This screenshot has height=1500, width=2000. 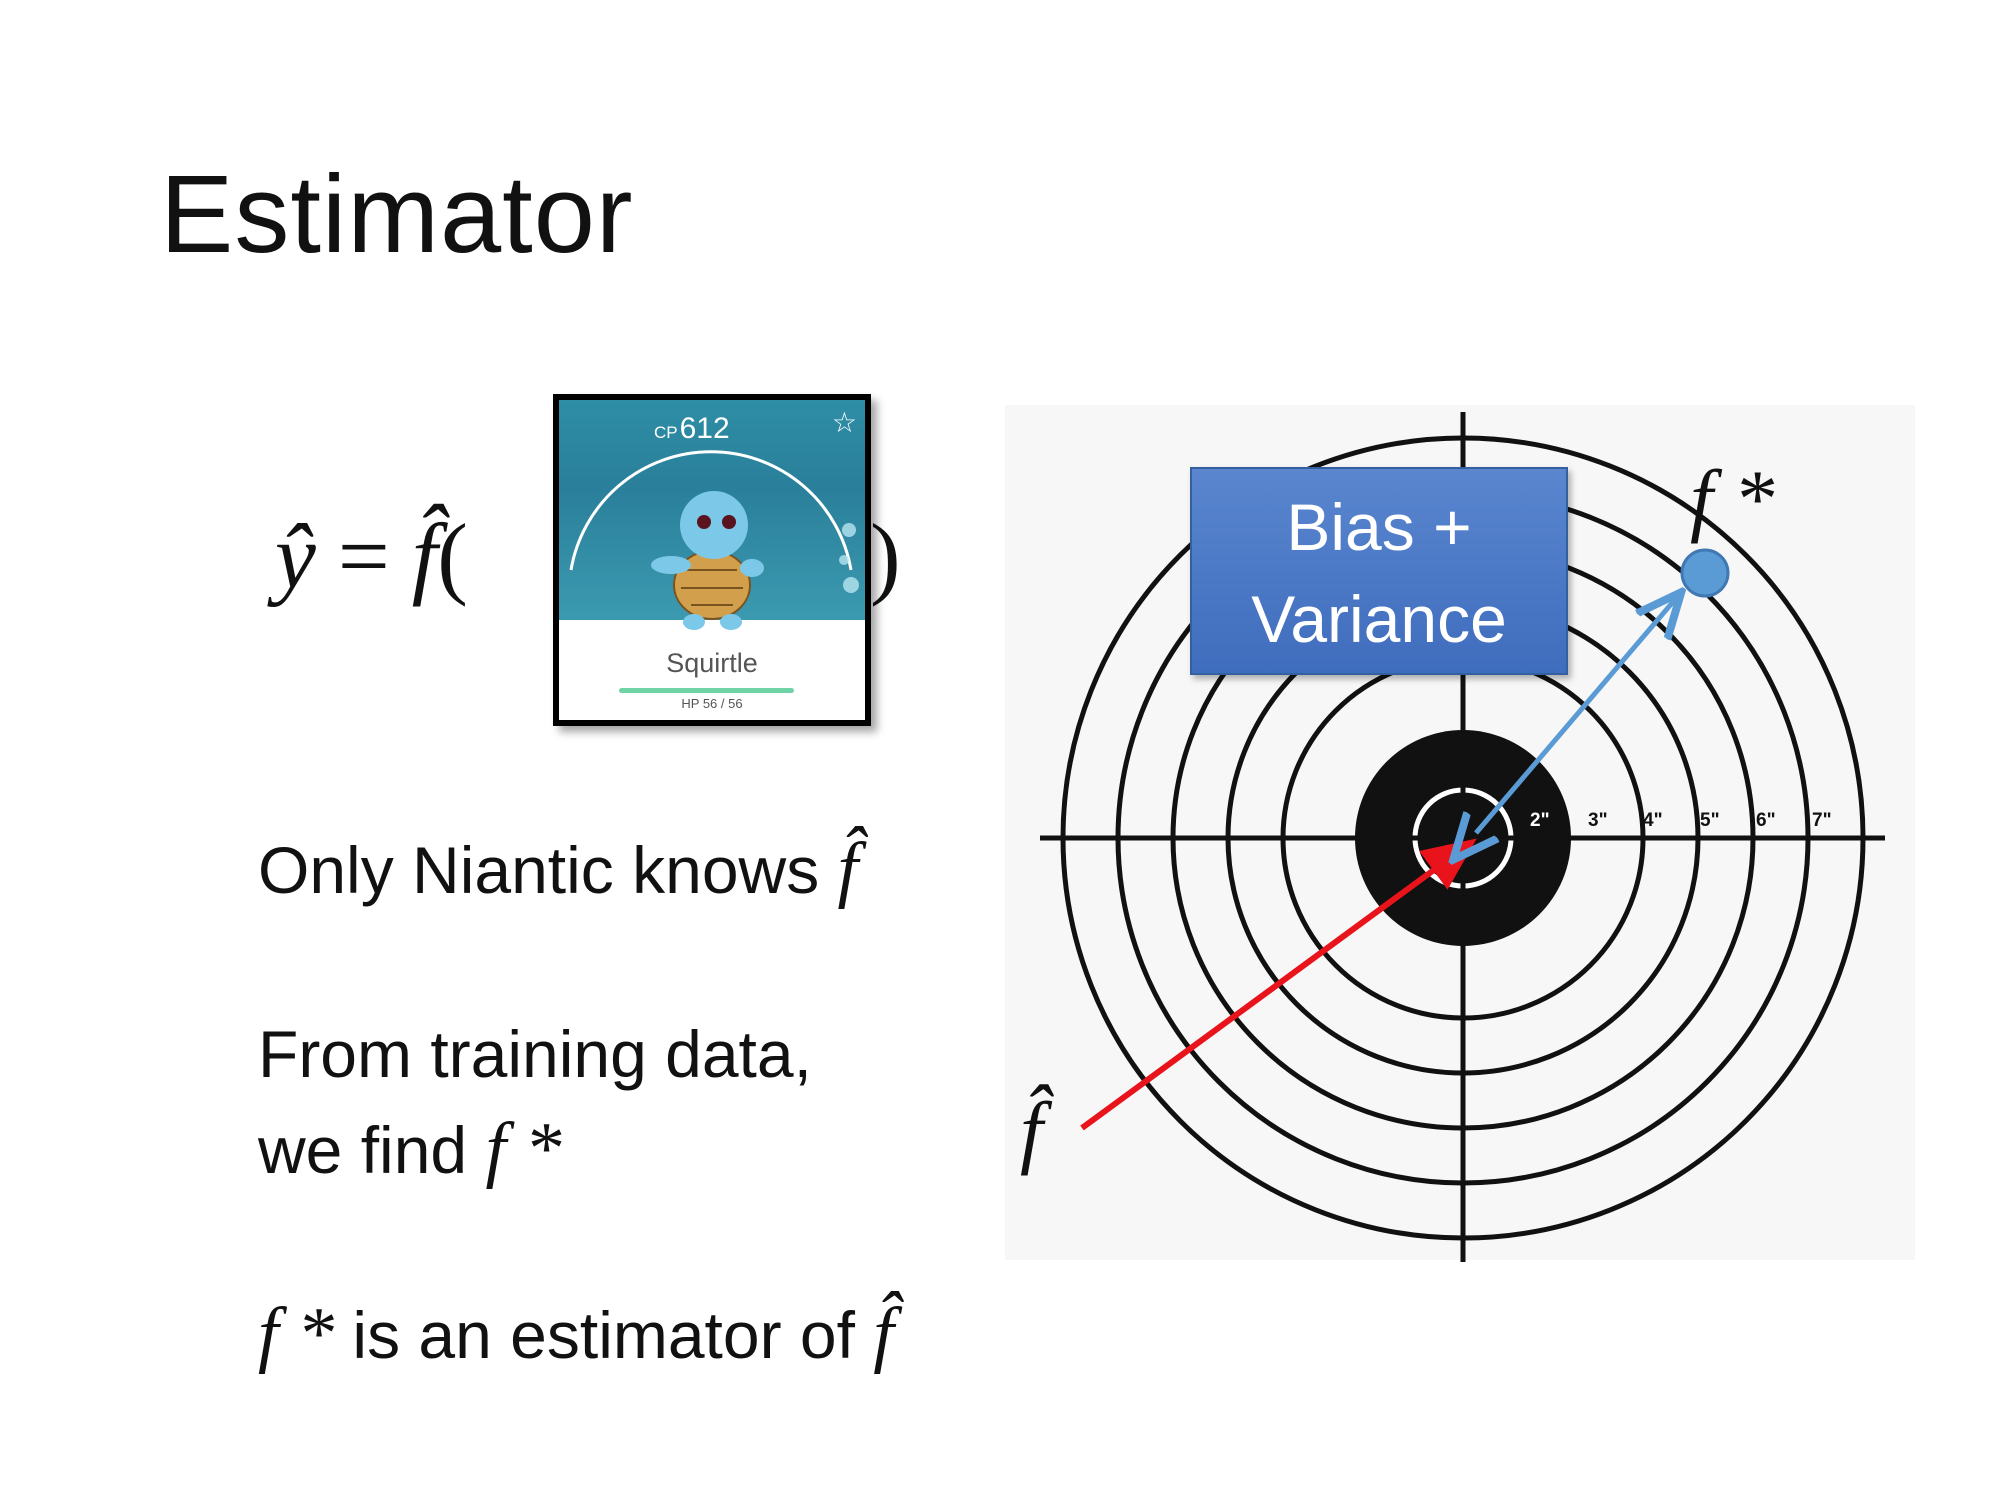 I want to click on variance-label: Variance, so click(x=1379, y=619).